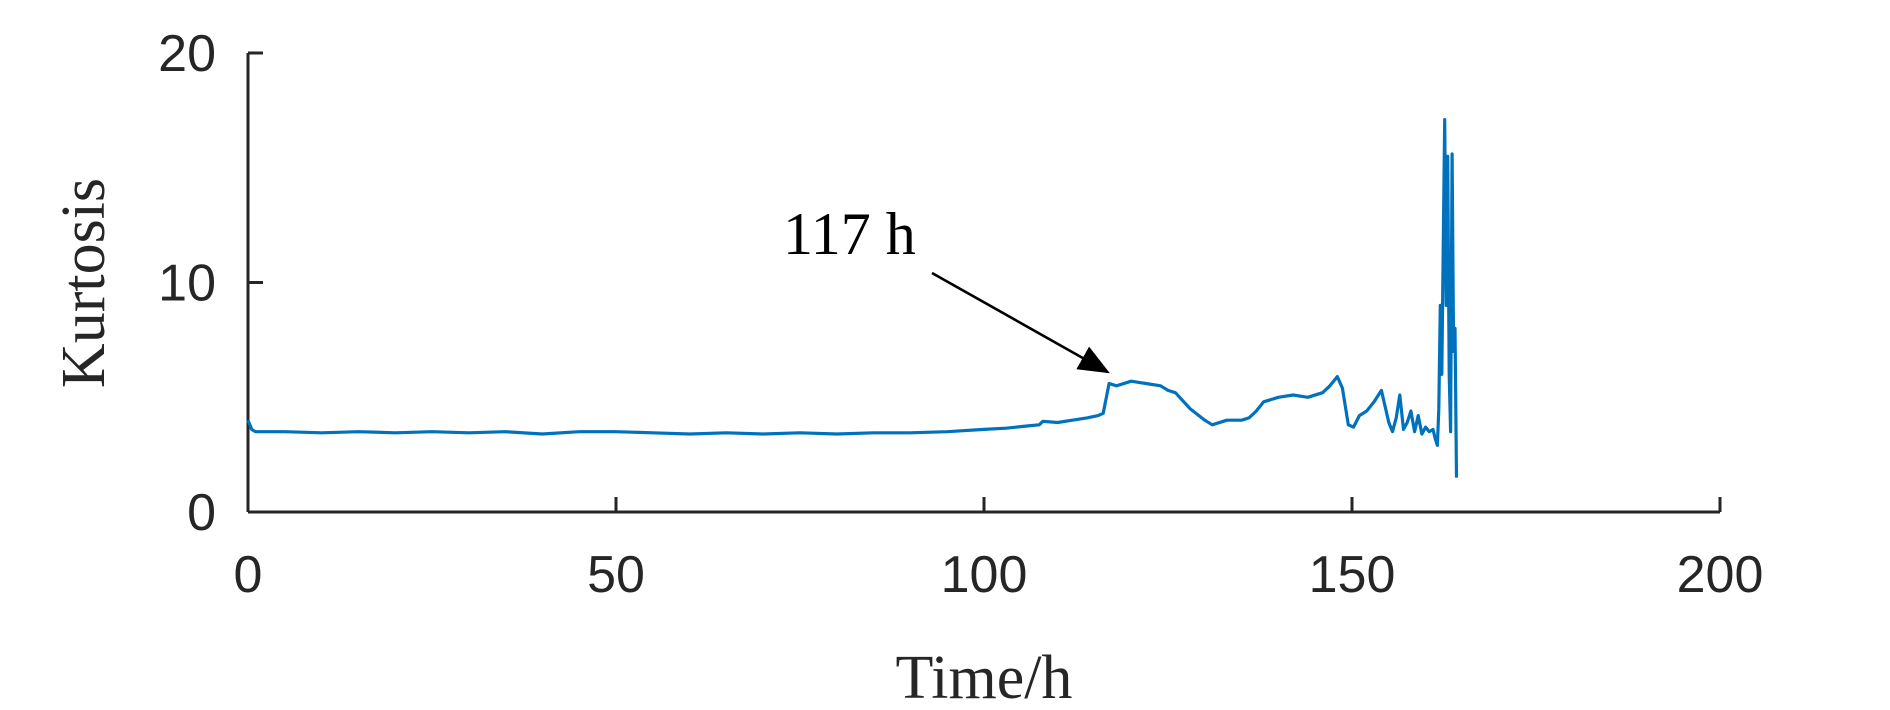 The height and width of the screenshot is (710, 1890). What do you see at coordinates (1020, 322) in the screenshot?
I see `annotation-arrow` at bounding box center [1020, 322].